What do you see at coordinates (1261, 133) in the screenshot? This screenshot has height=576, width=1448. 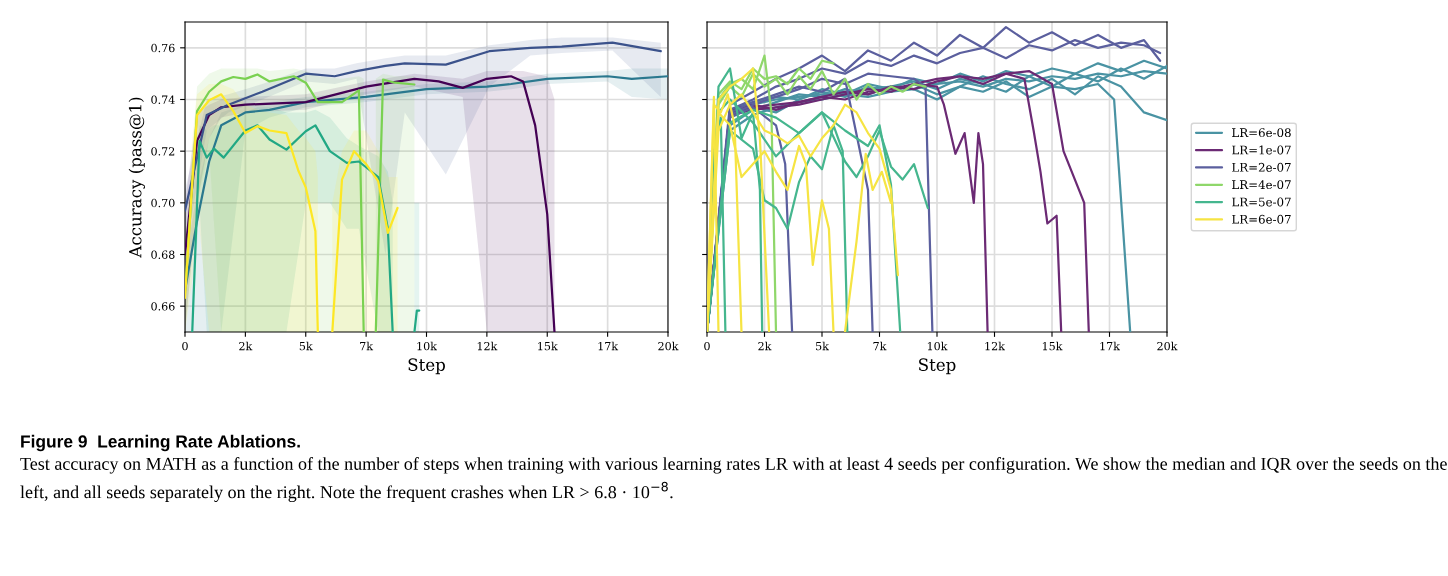 I see `legend-label: LR=6e-08` at bounding box center [1261, 133].